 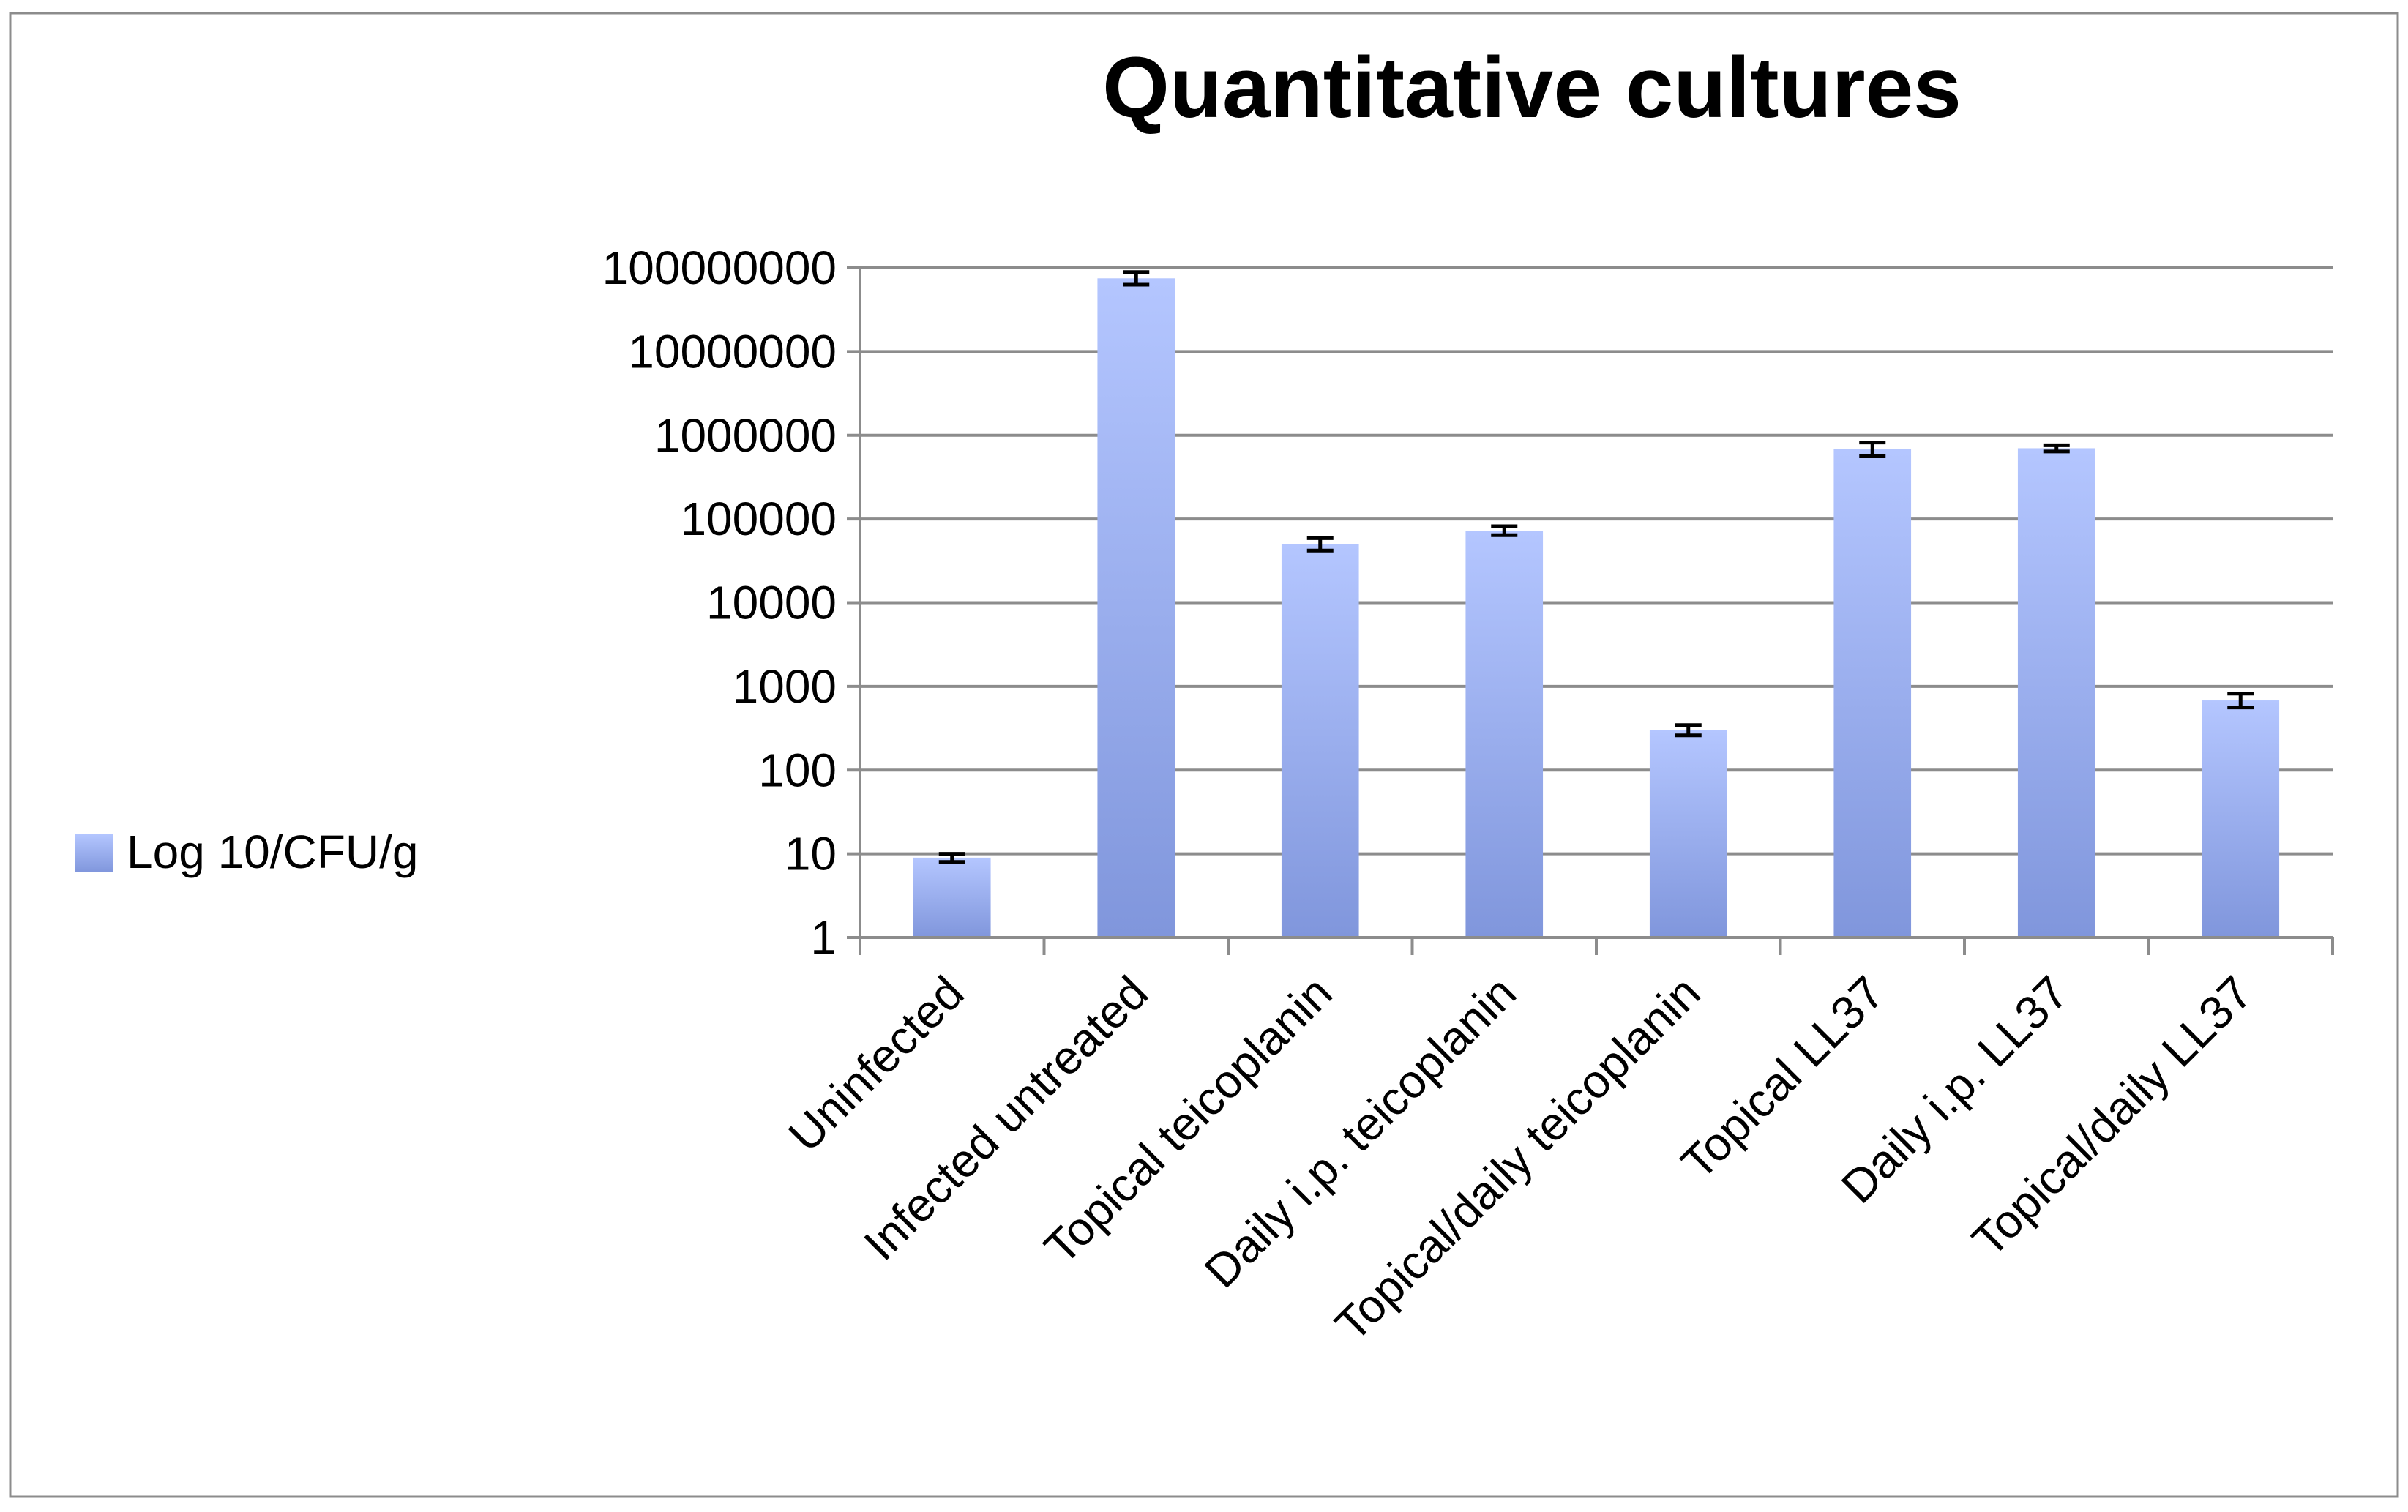 What do you see at coordinates (272, 852) in the screenshot?
I see `legend-label: Log 10/CFU/g` at bounding box center [272, 852].